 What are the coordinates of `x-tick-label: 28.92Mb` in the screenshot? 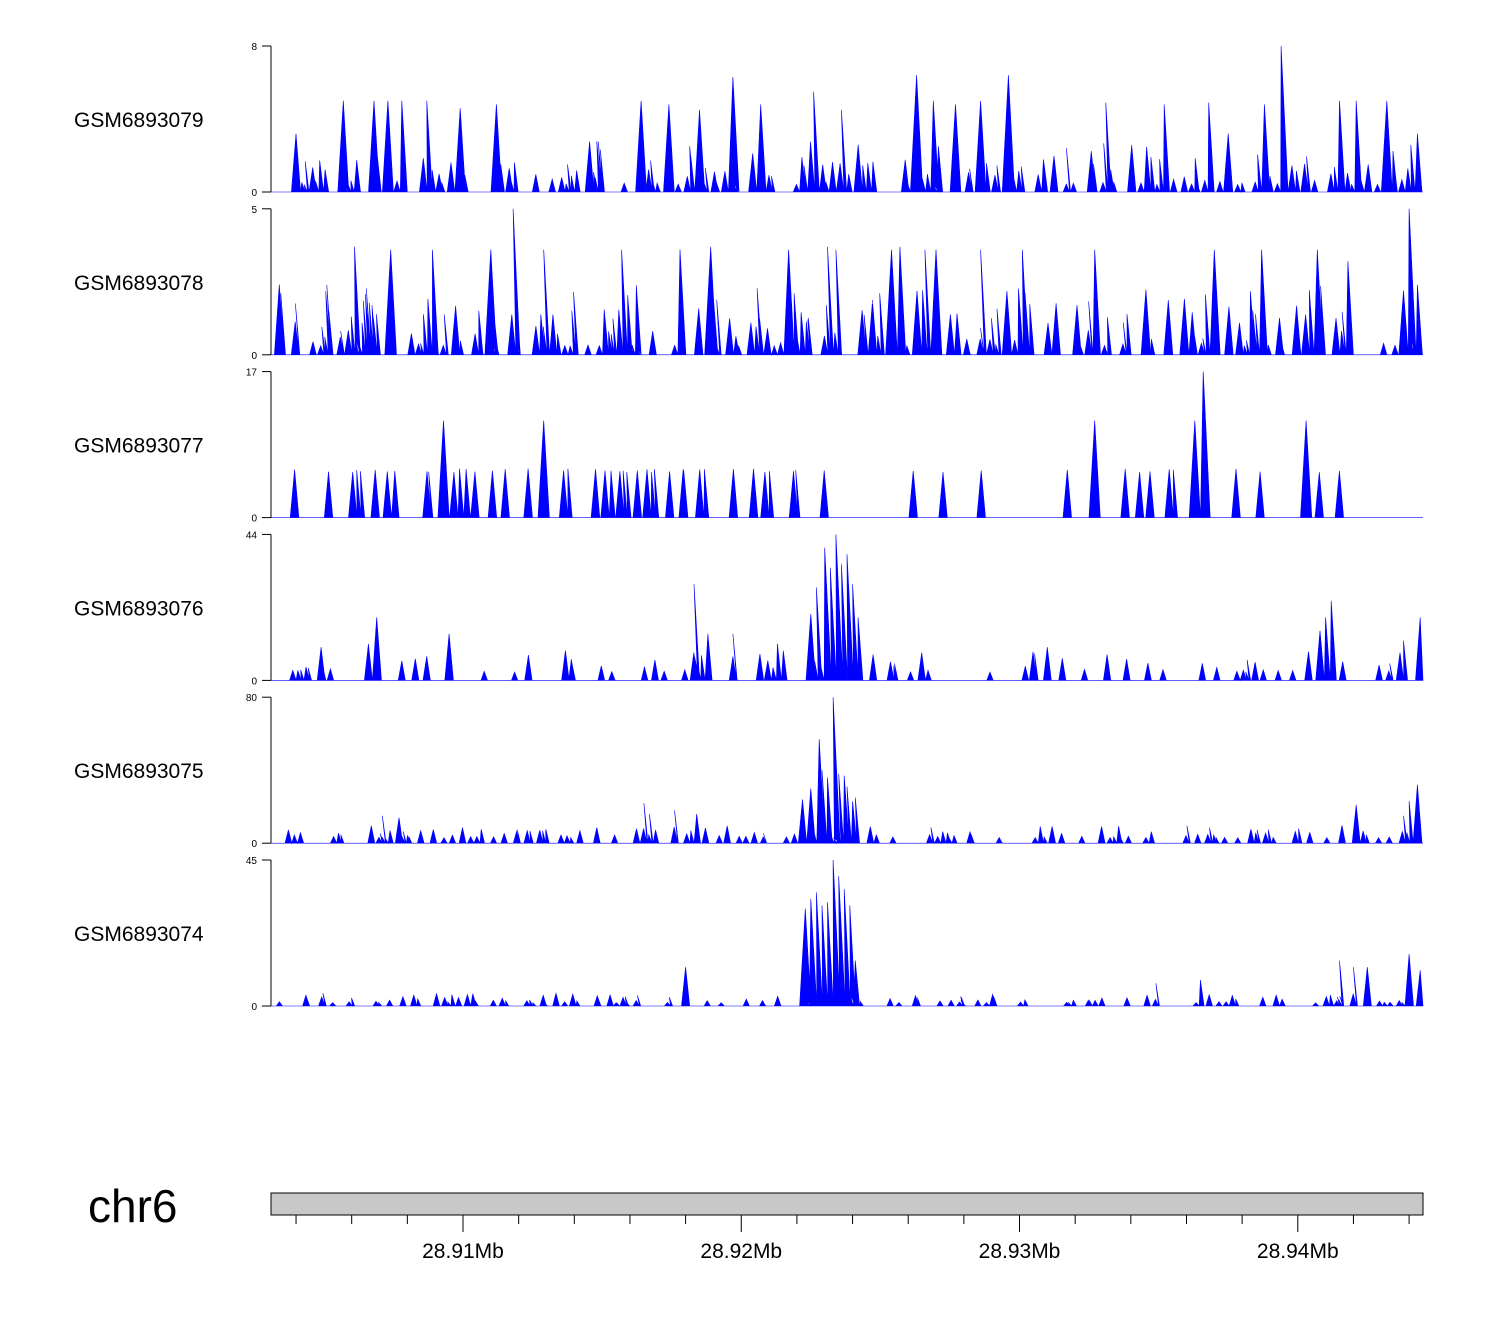 It's located at (741, 1251).